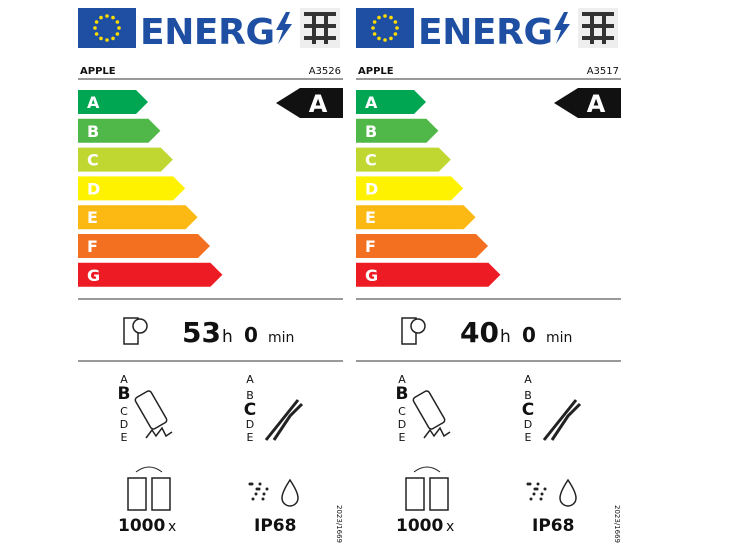 This screenshot has height=558, width=740. What do you see at coordinates (98, 71) in the screenshot?
I see `brand: APPLE` at bounding box center [98, 71].